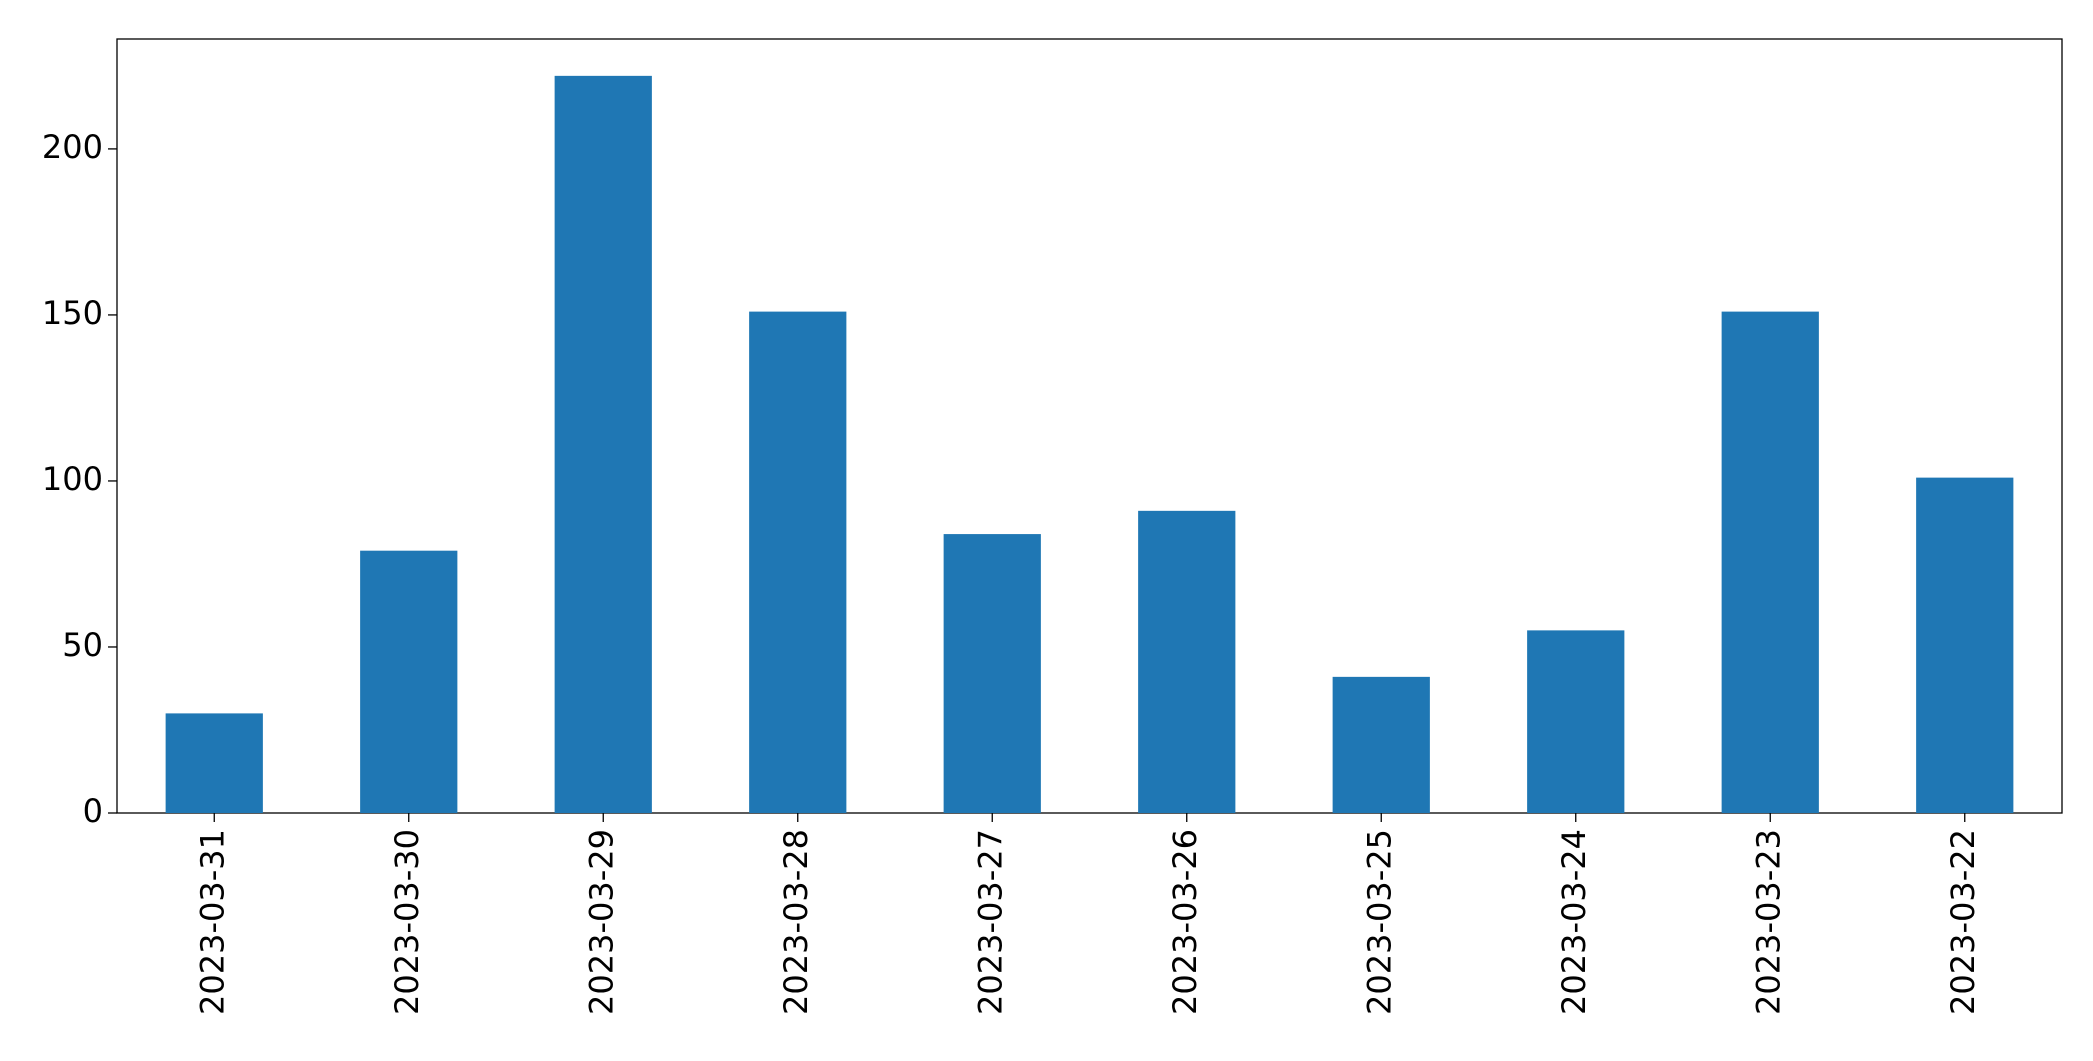  What do you see at coordinates (72, 147) in the screenshot?
I see `y-tick-label: 200` at bounding box center [72, 147].